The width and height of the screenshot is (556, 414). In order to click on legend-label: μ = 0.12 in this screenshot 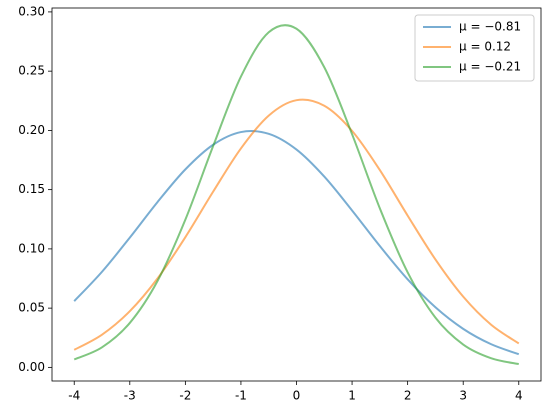, I will do `click(485, 47)`.